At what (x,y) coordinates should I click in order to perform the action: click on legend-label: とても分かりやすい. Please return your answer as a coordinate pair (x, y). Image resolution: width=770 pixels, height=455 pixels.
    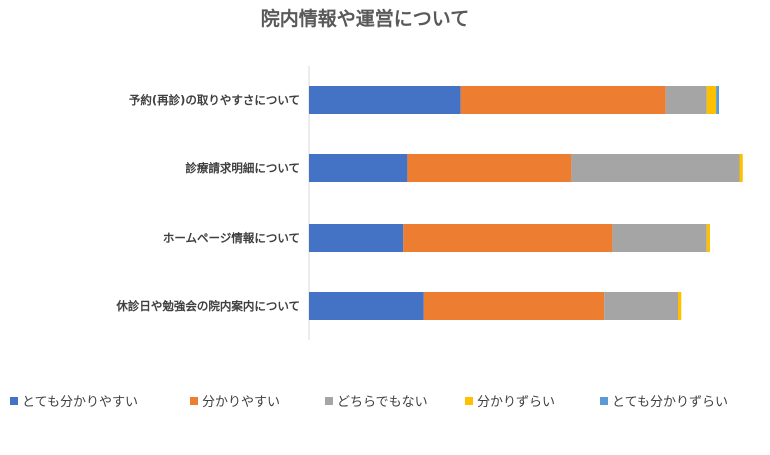
    Looking at the image, I should click on (80, 402).